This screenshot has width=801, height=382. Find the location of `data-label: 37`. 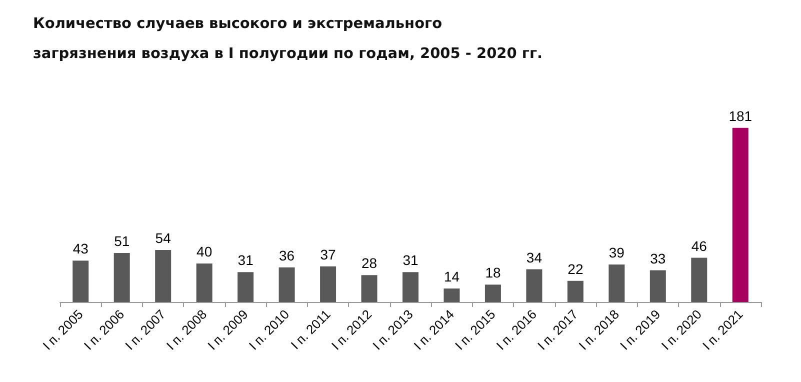

data-label: 37 is located at coordinates (328, 254).